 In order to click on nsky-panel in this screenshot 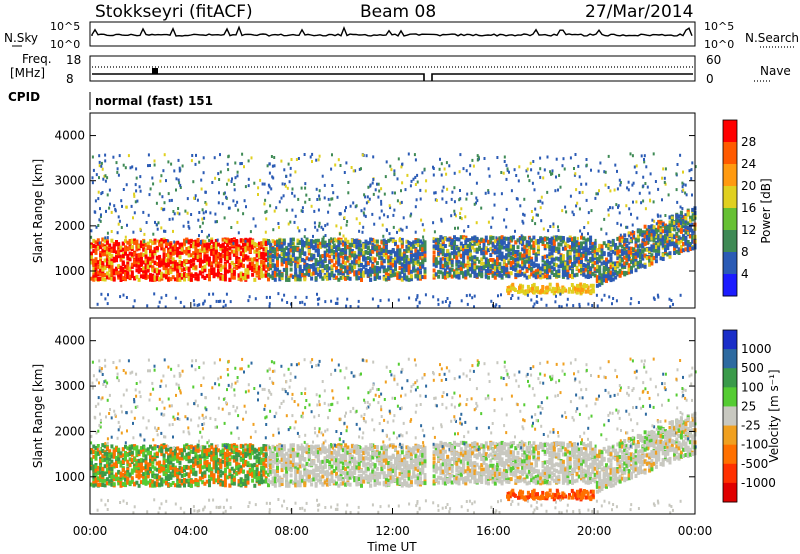, I will do `click(392, 34)`.